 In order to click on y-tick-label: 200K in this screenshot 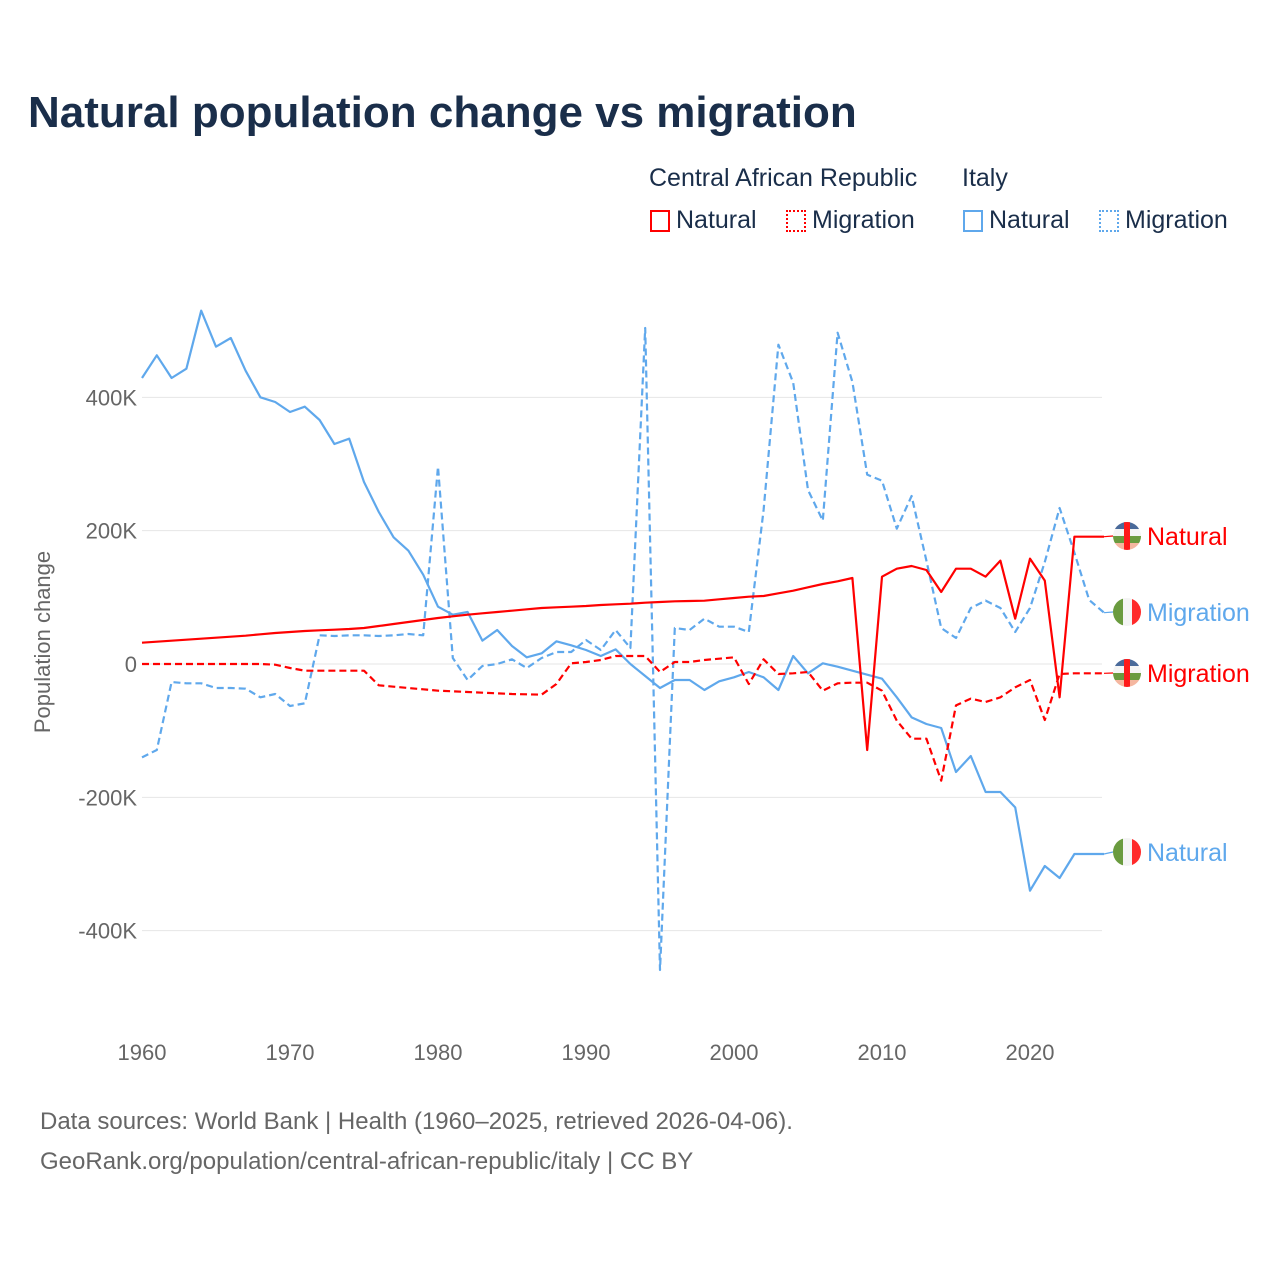, I will do `click(112, 531)`.